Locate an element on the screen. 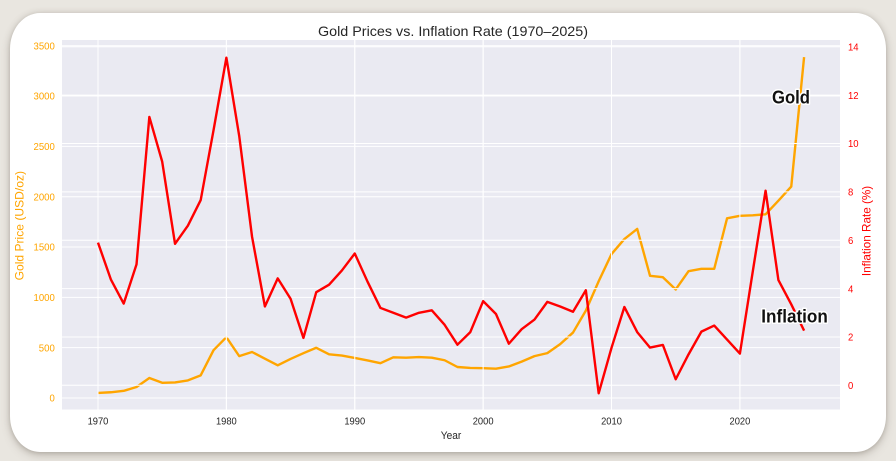  svg-text: 1990 is located at coordinates (354, 422).